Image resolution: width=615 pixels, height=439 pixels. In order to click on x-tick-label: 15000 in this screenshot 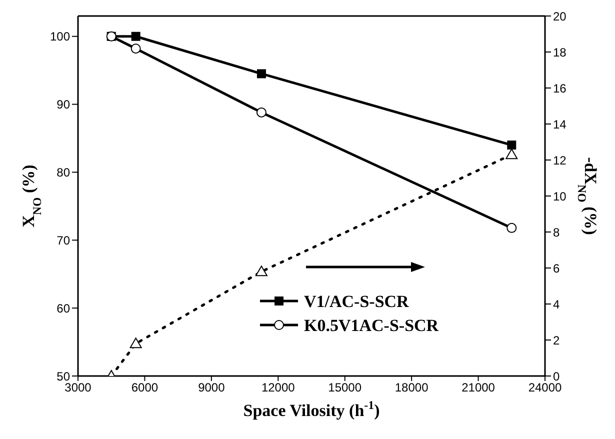, I will do `click(345, 387)`.